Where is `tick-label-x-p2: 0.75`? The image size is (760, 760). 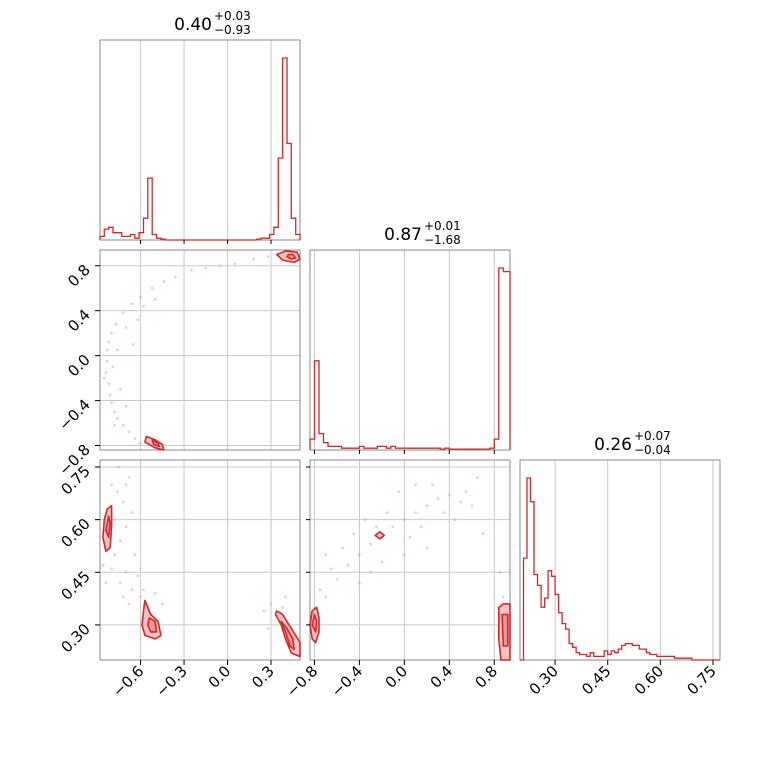
tick-label-x-p2: 0.75 is located at coordinates (701, 680).